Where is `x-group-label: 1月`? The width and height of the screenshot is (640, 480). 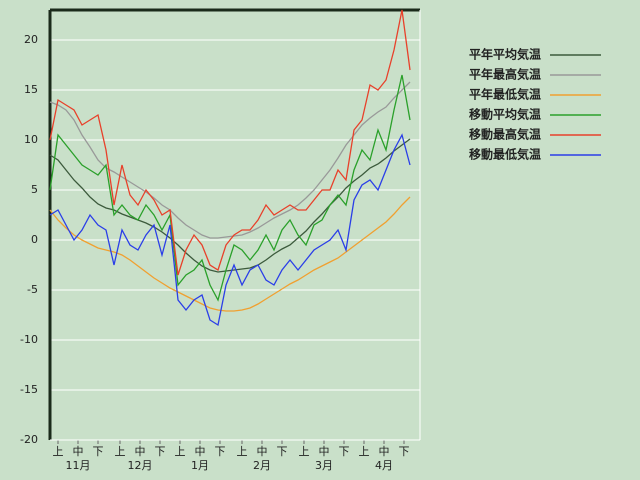
x-group-label: 1月 is located at coordinates (200, 465).